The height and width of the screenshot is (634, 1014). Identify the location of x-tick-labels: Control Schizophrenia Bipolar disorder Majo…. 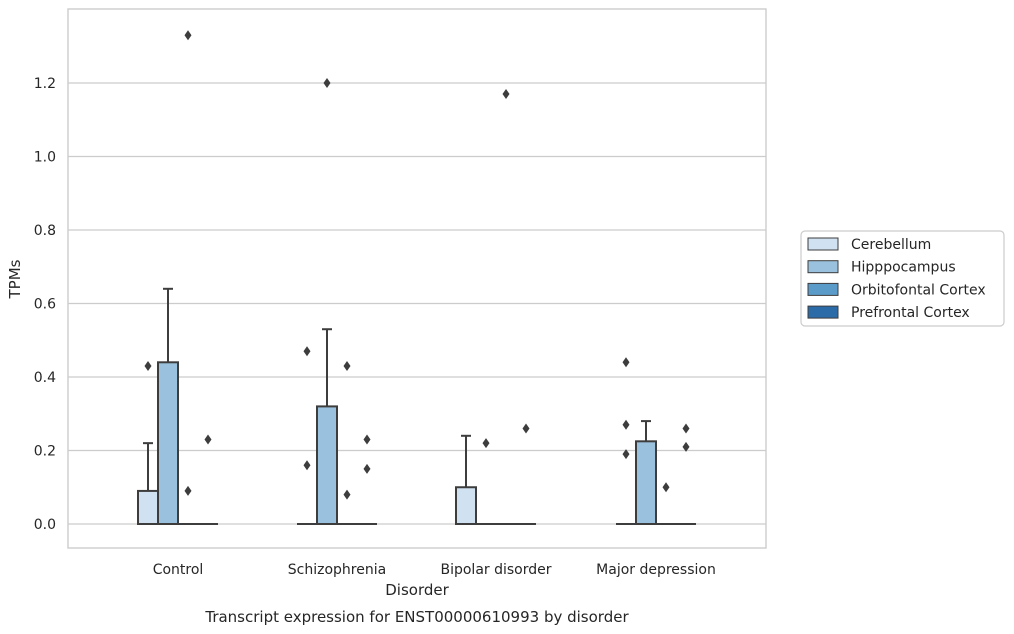
(434, 570).